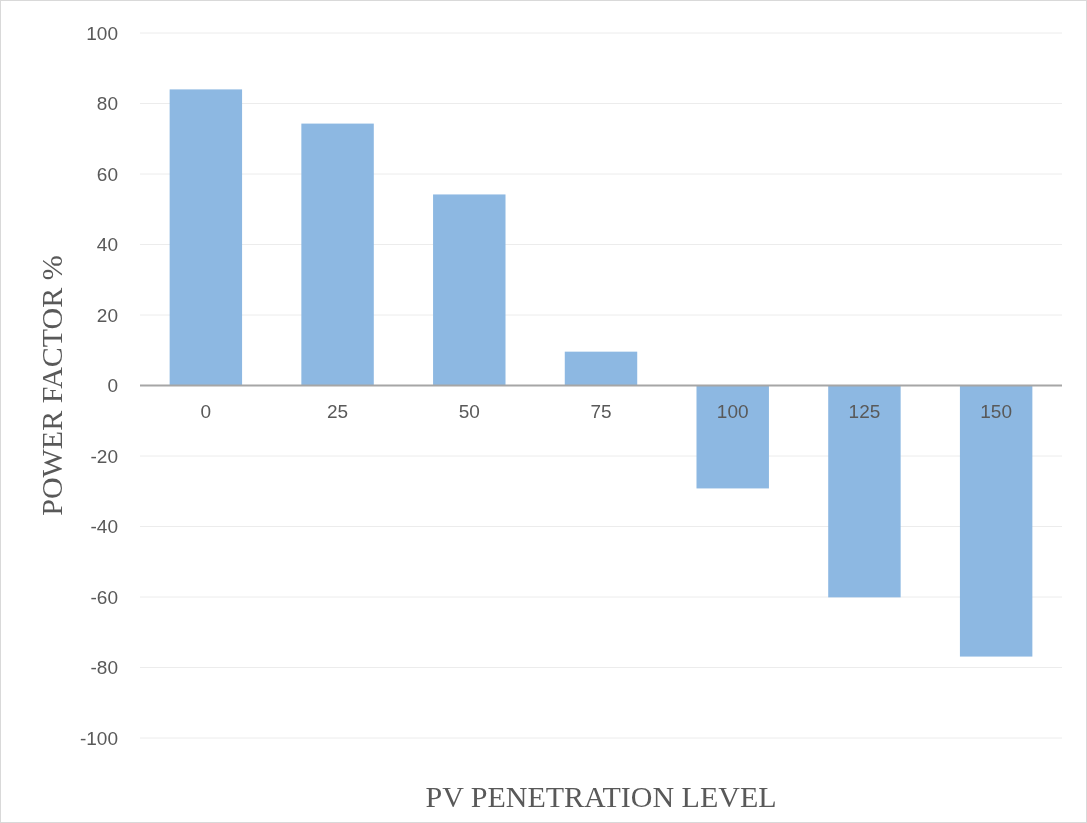 Image resolution: width=1087 pixels, height=823 pixels. Describe the element at coordinates (104, 668) in the screenshot. I see `y-tick-label: -80` at that location.